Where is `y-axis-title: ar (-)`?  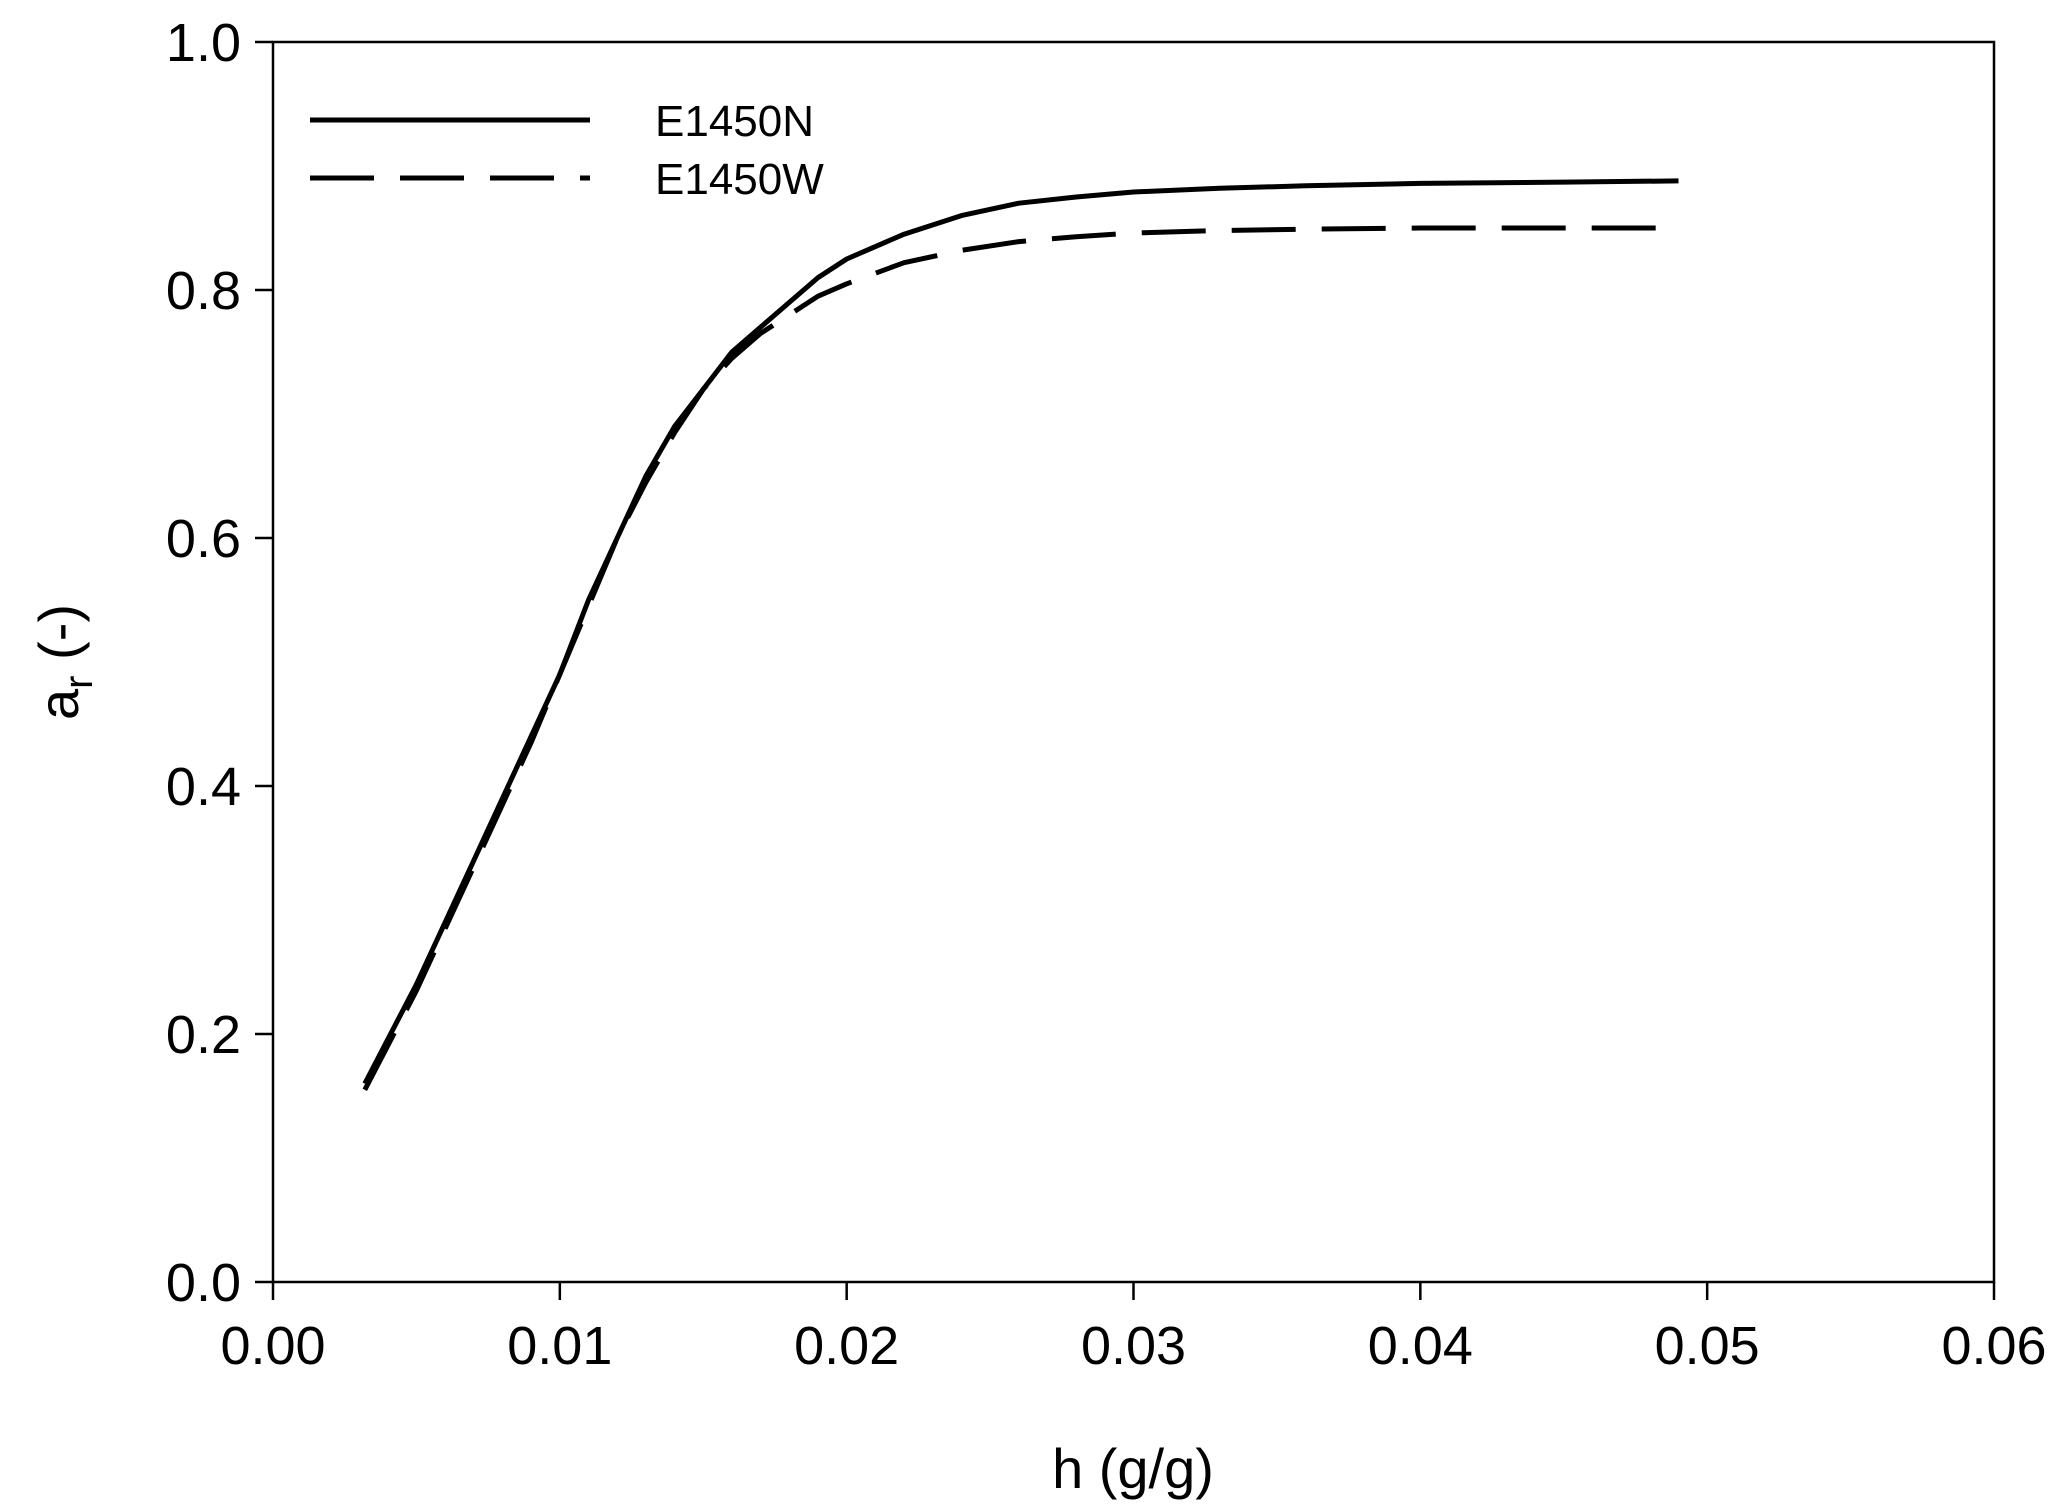
y-axis-title: ar (-) is located at coordinates (64, 662).